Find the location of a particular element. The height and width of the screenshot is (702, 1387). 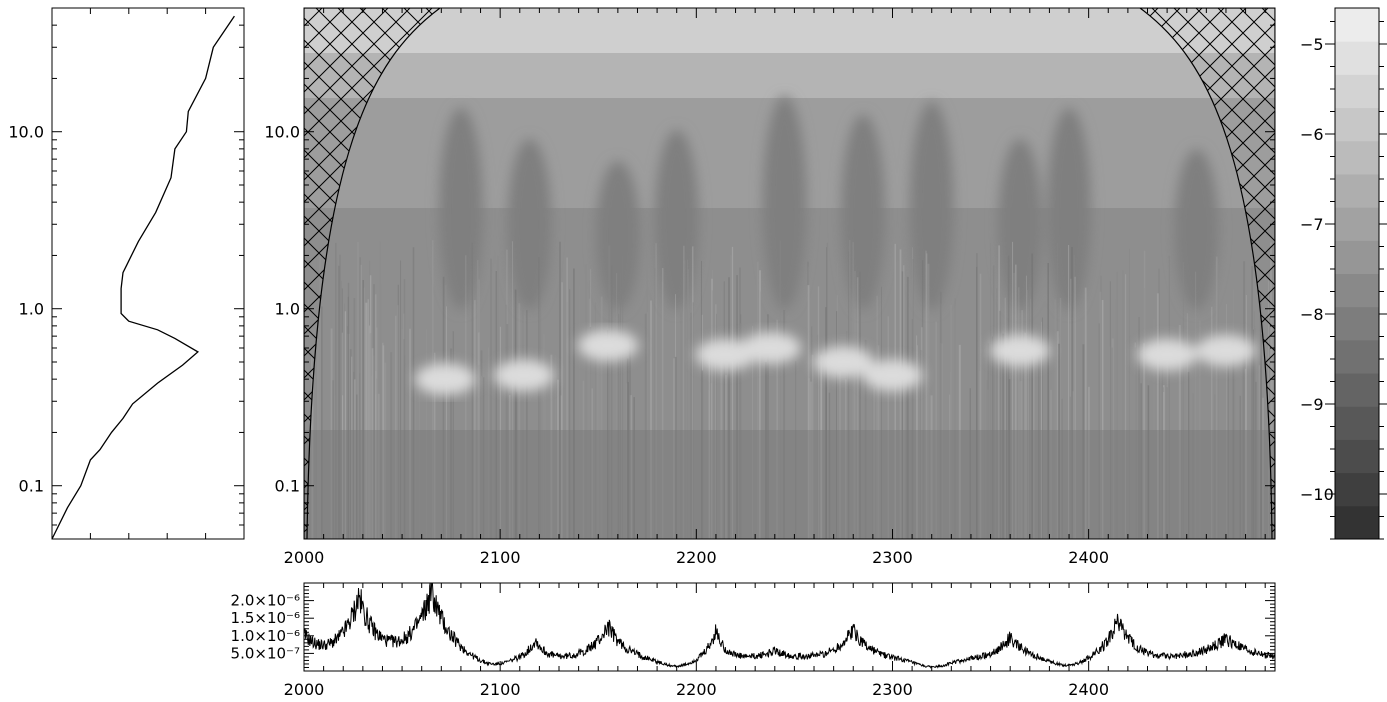

colorbar-panel: −5 −6 −7 −8 −9 −10 is located at coordinates (1343, 273).